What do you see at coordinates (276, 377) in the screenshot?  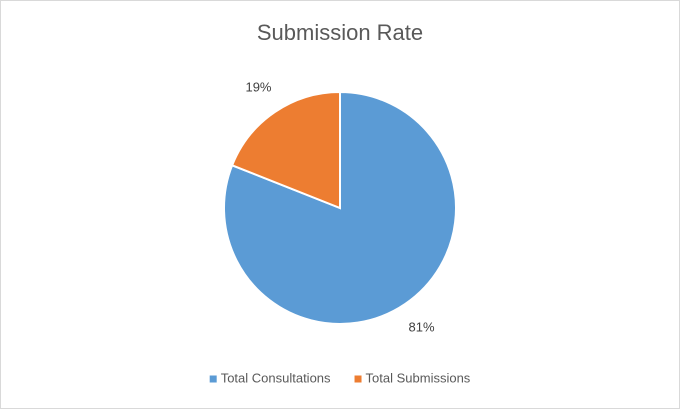 I see `legend-label: Total Consultations` at bounding box center [276, 377].